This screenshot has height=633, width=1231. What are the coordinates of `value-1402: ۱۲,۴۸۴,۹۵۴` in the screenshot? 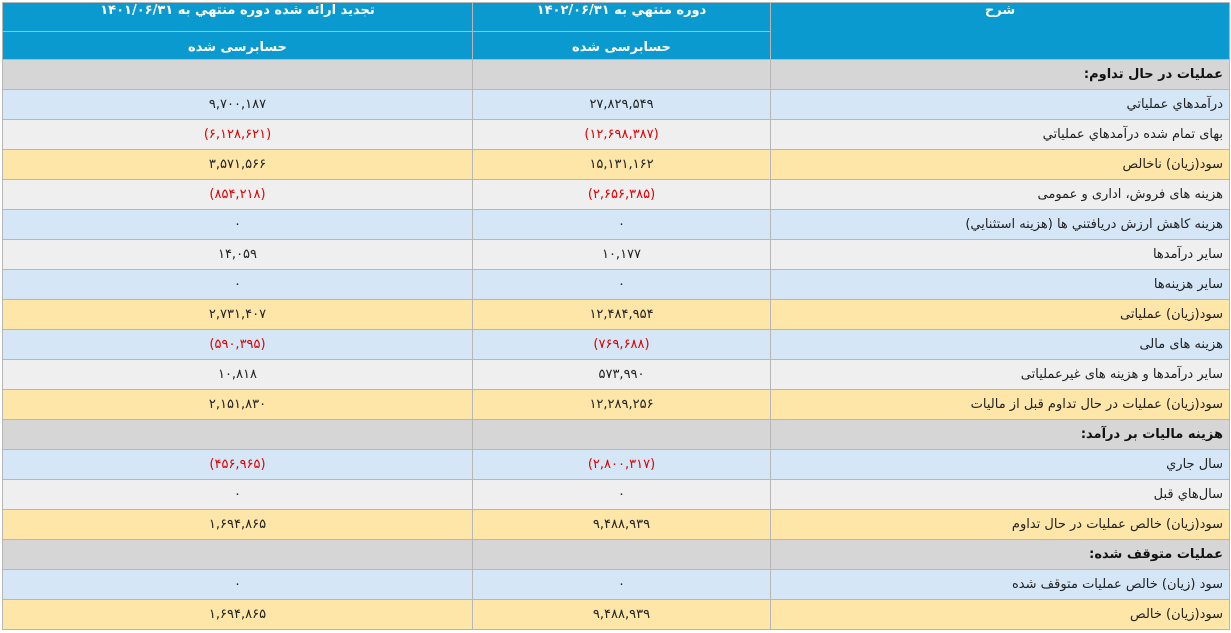 It's located at (621, 314).